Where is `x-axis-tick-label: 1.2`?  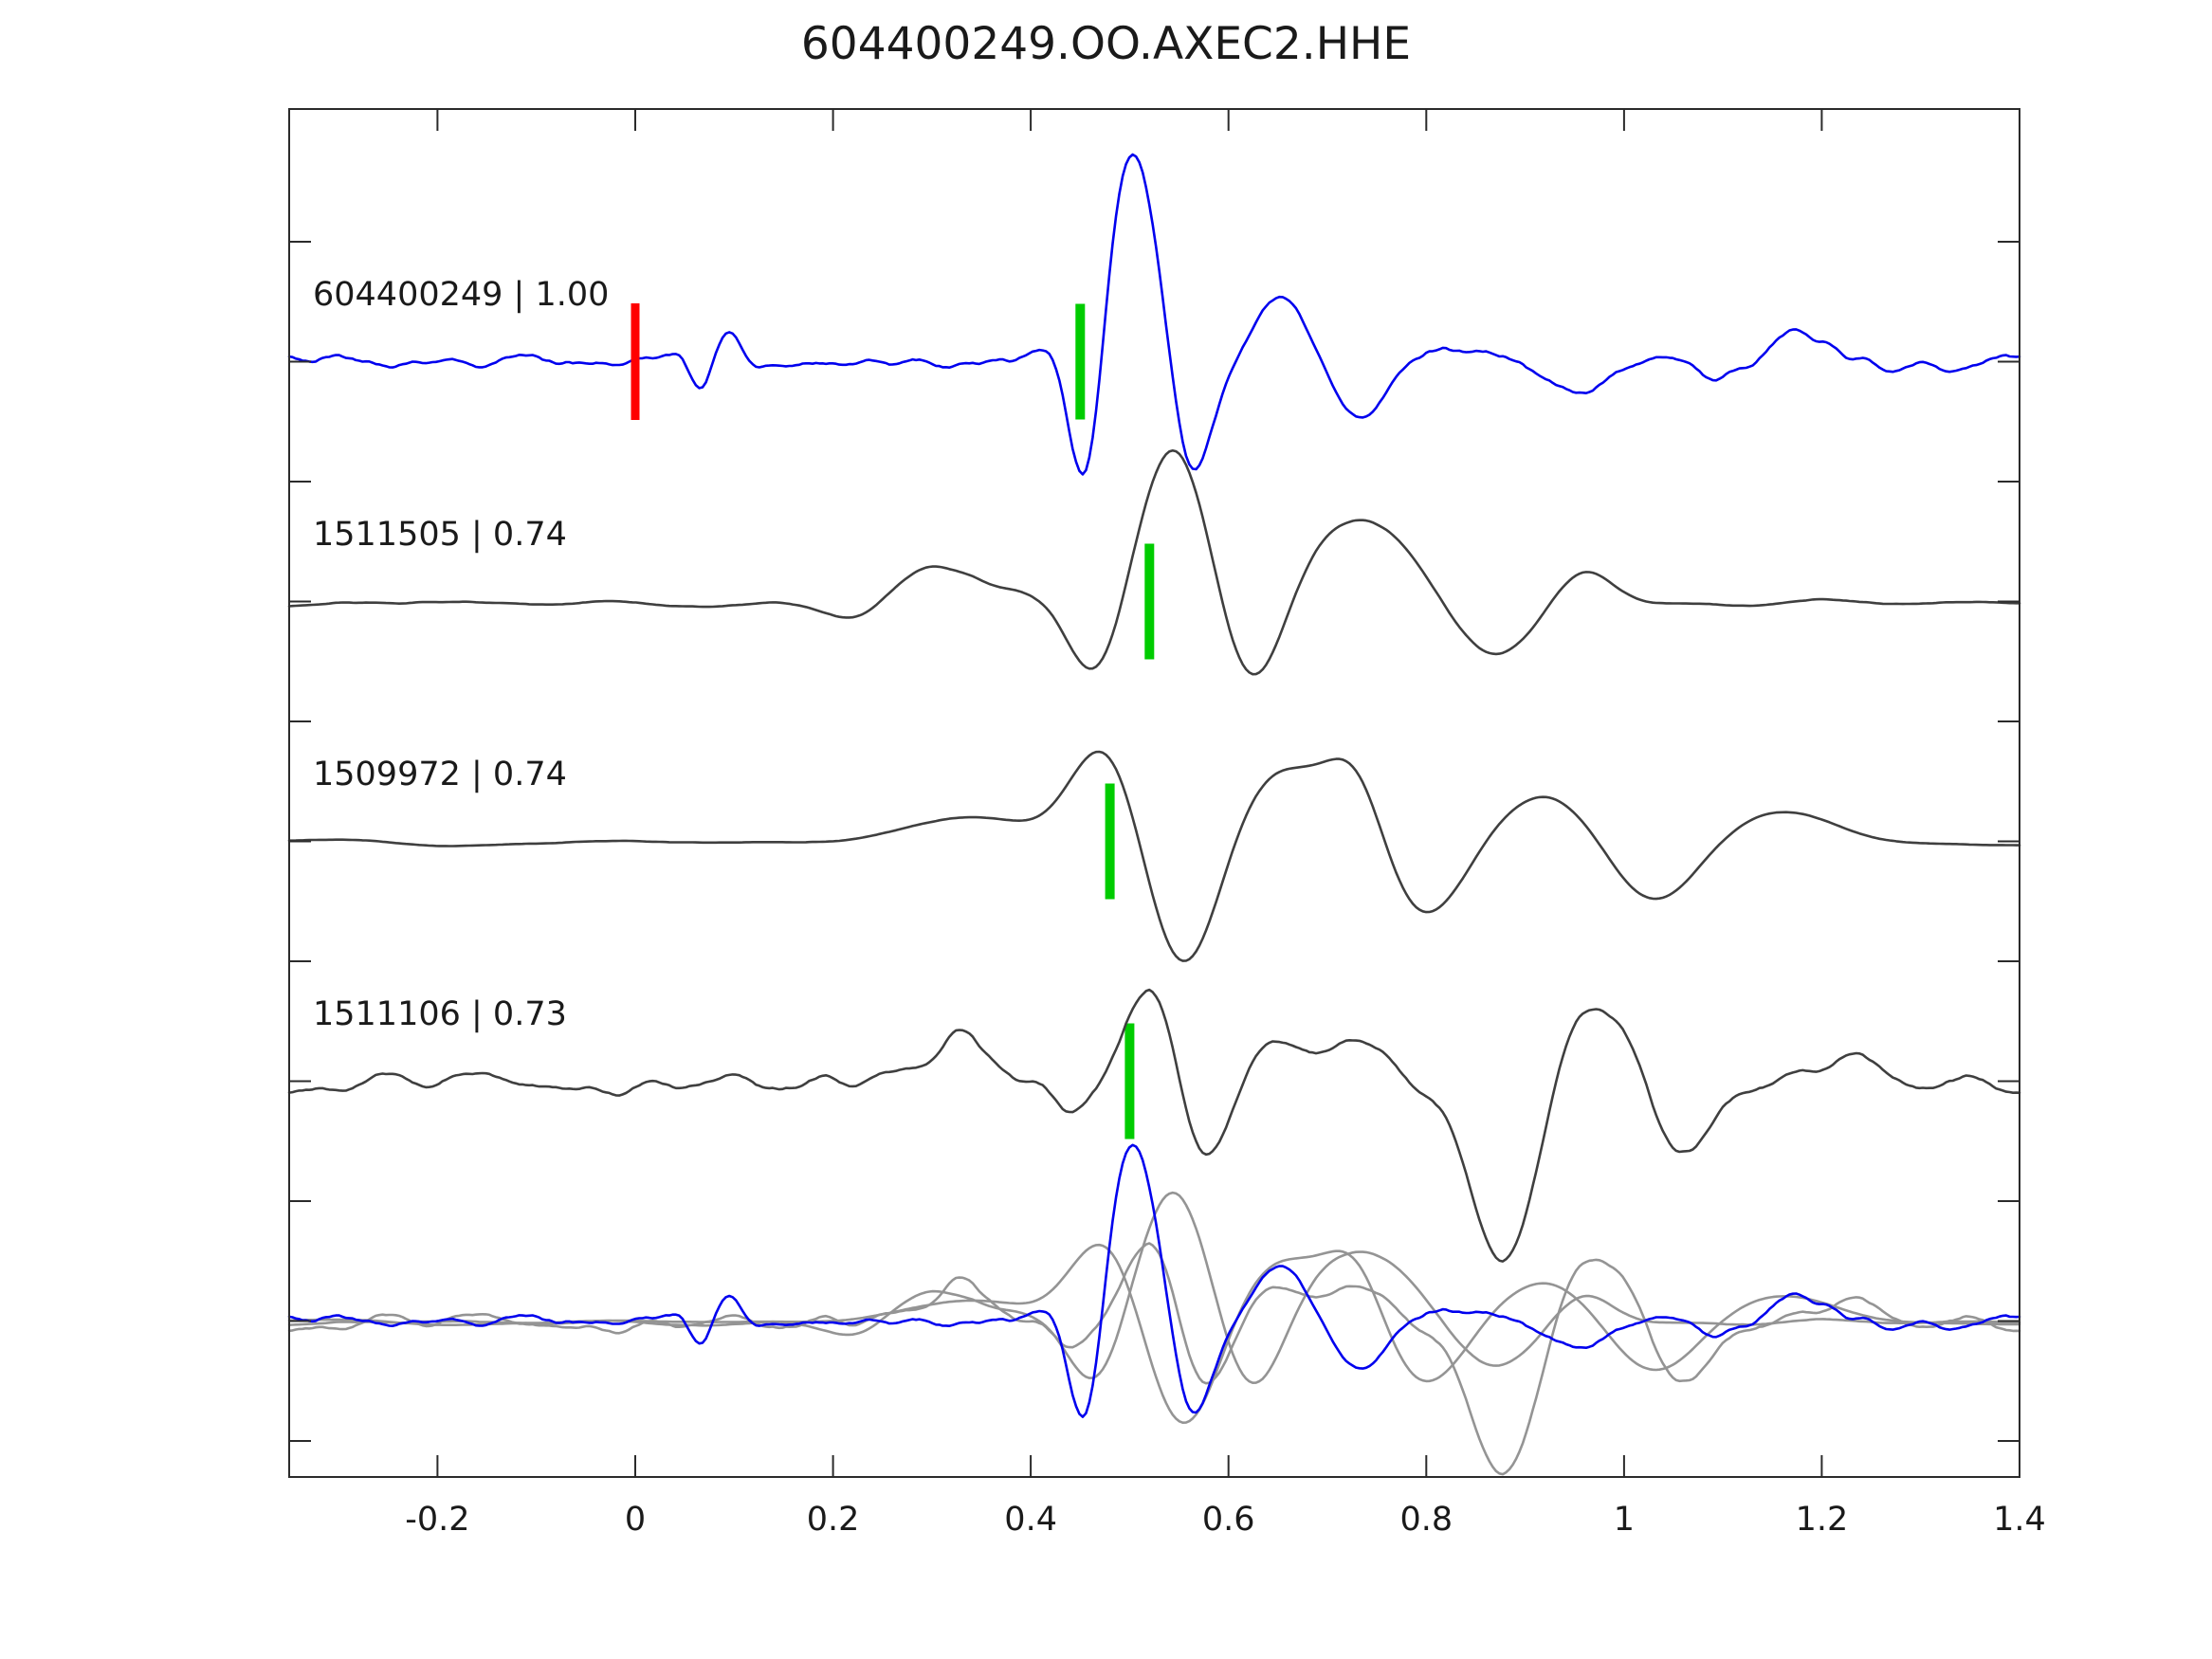
x-axis-tick-label: 1.2 is located at coordinates (1822, 1520).